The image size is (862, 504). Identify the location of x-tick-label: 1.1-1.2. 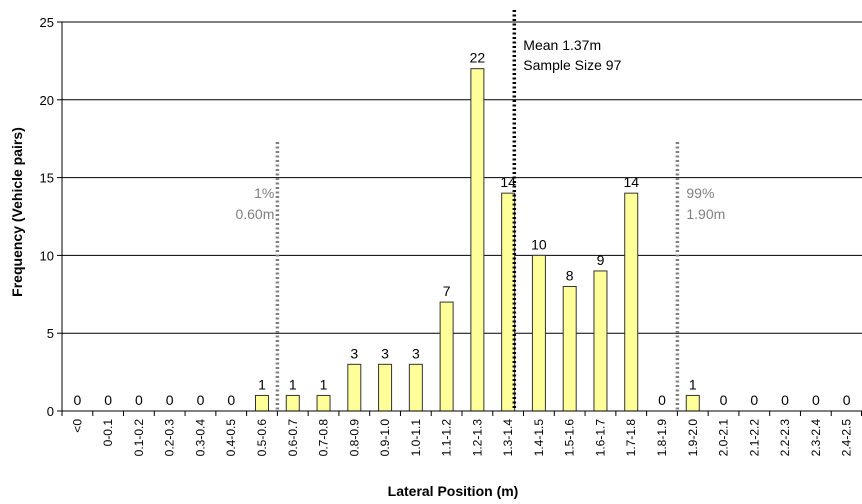
(447, 438).